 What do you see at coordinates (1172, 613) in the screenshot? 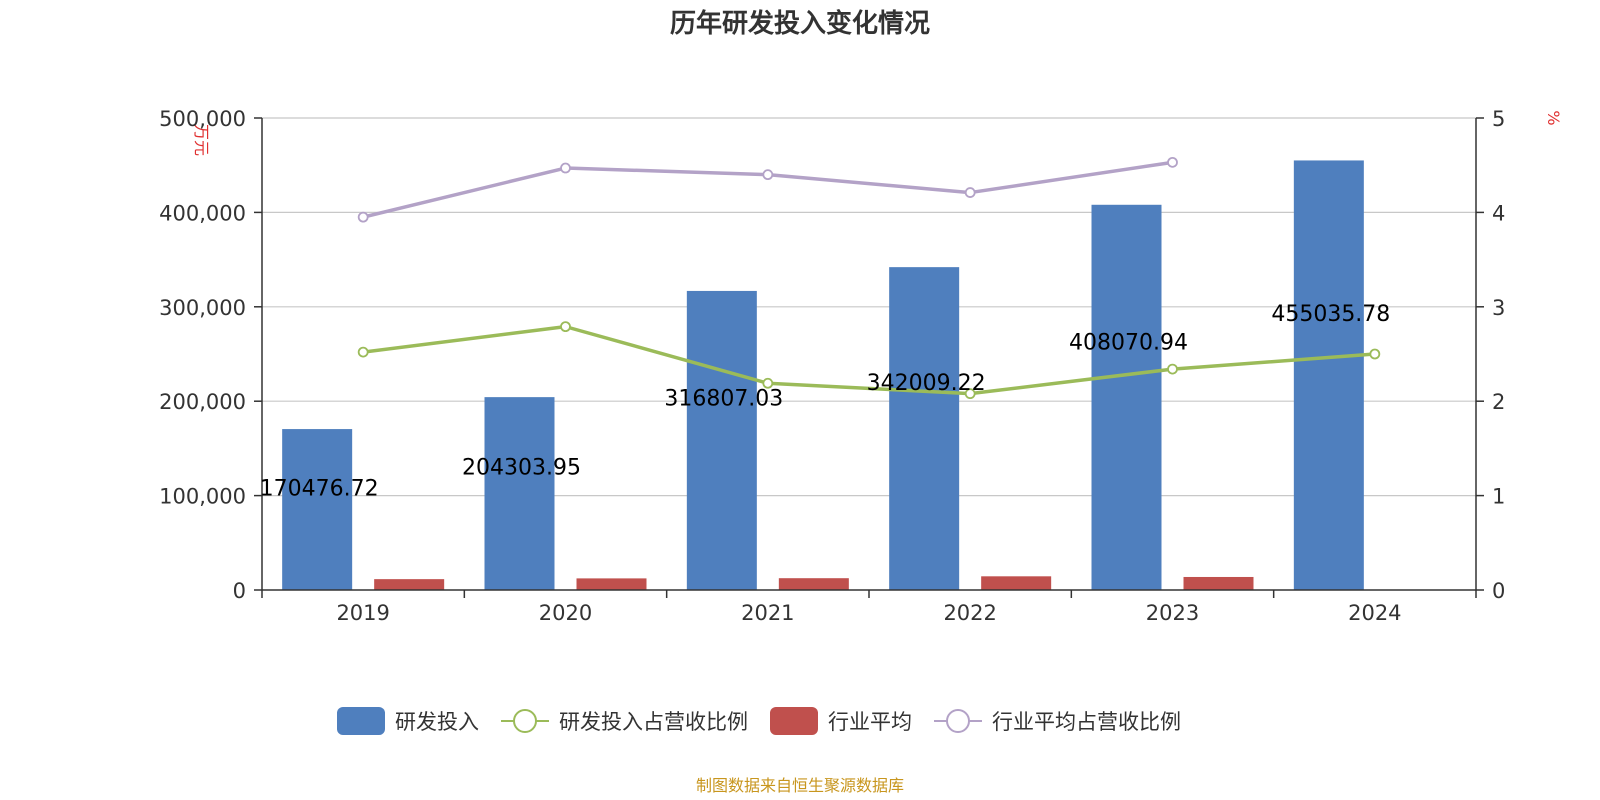
I see `x-tick-label: 2023` at bounding box center [1172, 613].